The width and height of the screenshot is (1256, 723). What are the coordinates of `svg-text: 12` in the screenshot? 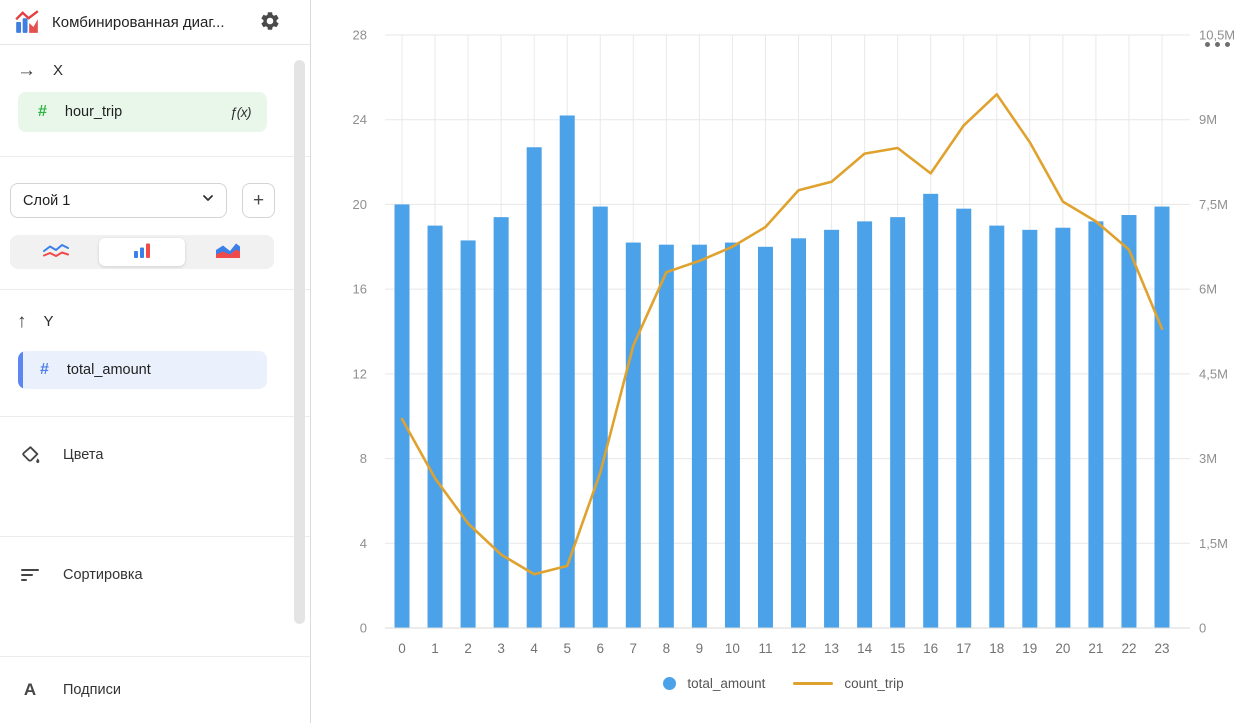 It's located at (798, 648).